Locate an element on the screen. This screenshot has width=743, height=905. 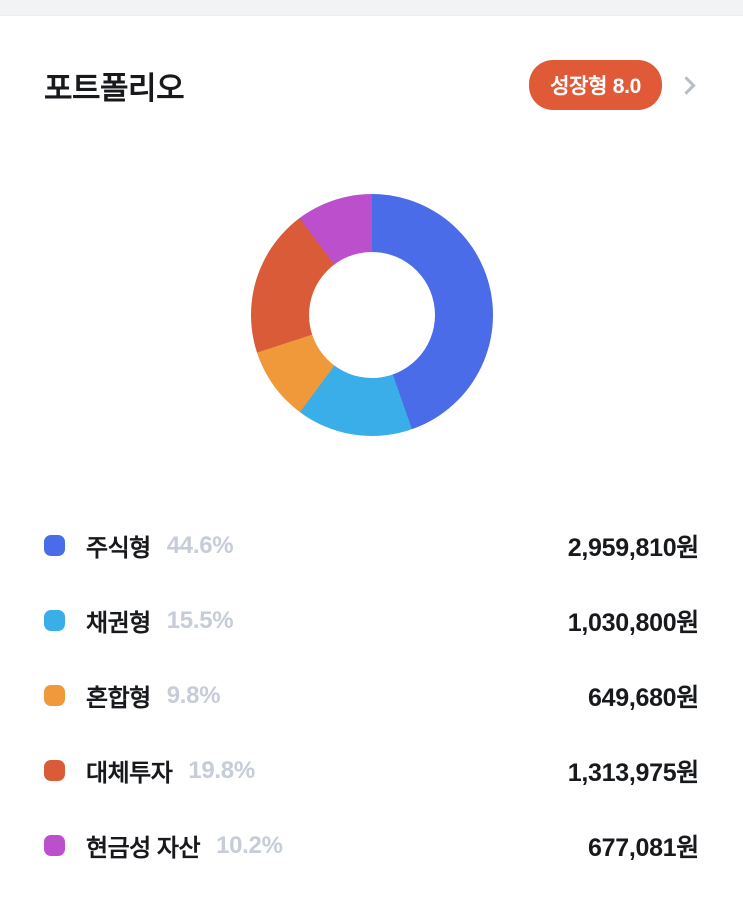
cash-color-swatch is located at coordinates (54, 845).